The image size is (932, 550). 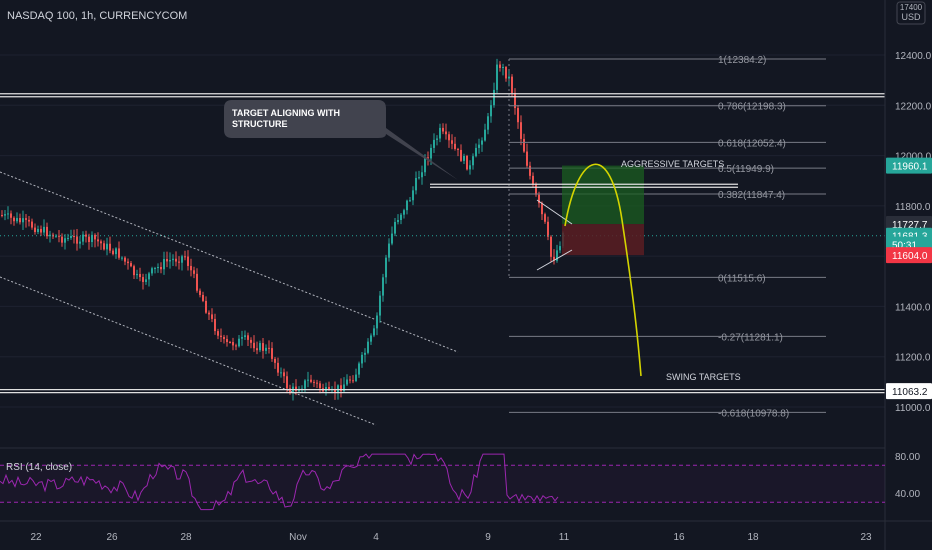 I want to click on currency-badge, so click(x=911, y=13).